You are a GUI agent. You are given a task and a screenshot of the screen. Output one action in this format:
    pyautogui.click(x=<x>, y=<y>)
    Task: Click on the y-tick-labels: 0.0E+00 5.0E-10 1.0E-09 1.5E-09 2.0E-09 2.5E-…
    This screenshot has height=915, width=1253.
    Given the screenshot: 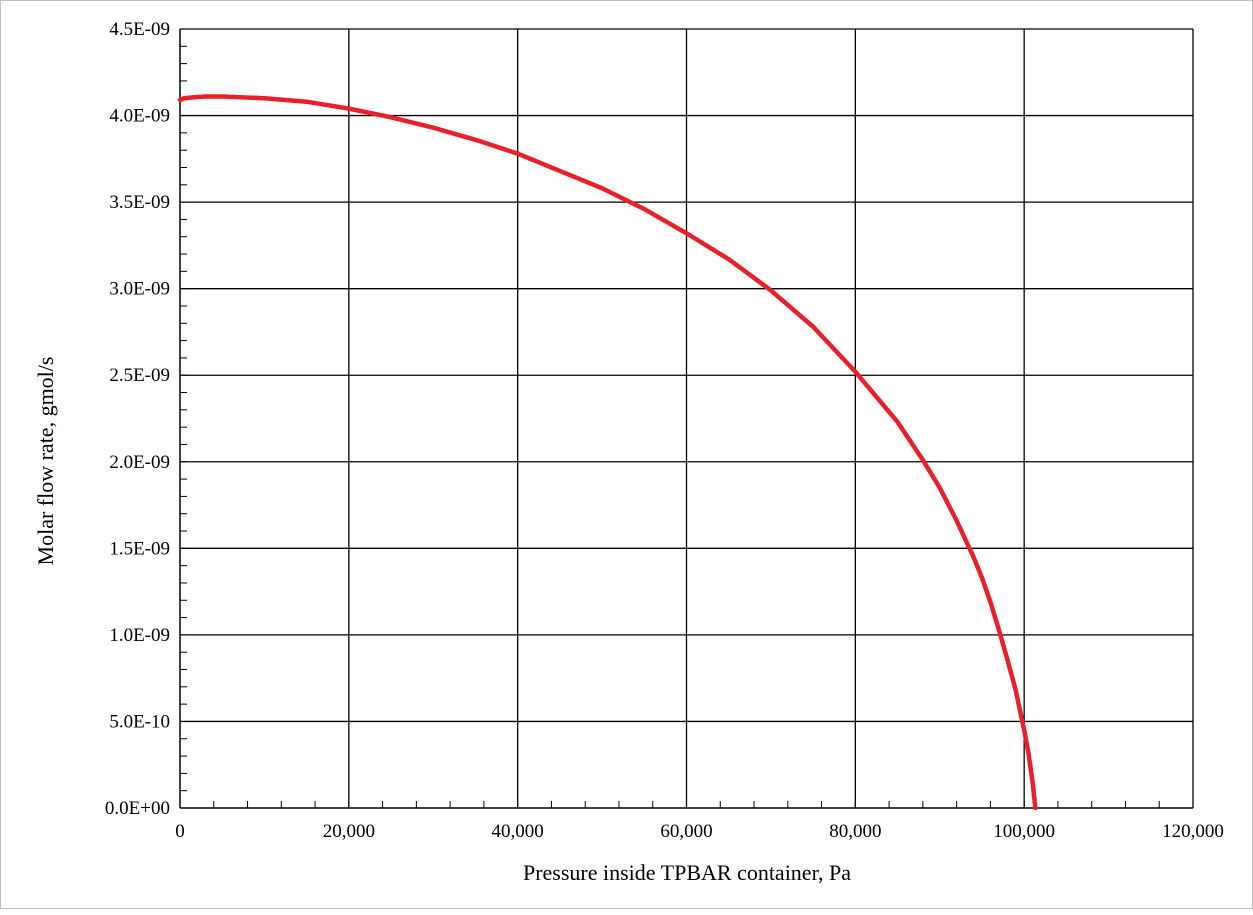 What is the action you would take?
    pyautogui.click(x=137, y=419)
    